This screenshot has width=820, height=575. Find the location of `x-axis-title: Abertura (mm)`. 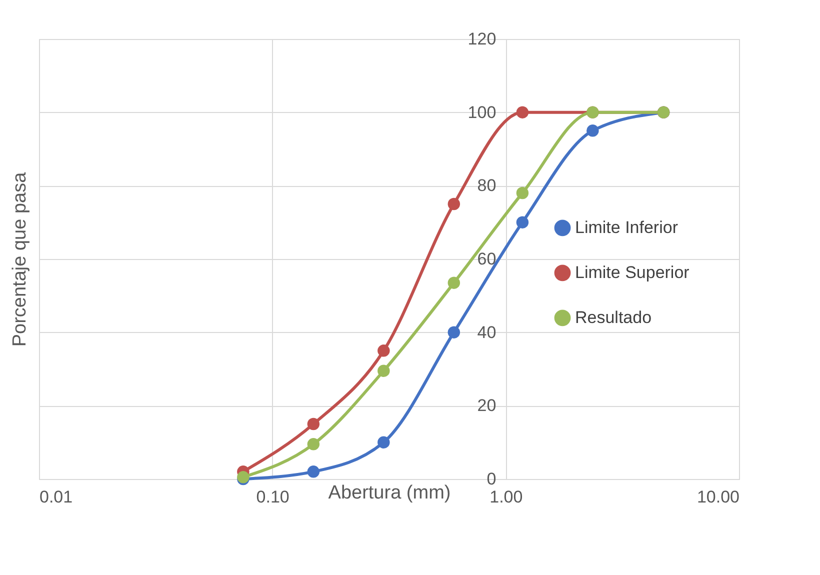

x-axis-title: Abertura (mm) is located at coordinates (389, 493).